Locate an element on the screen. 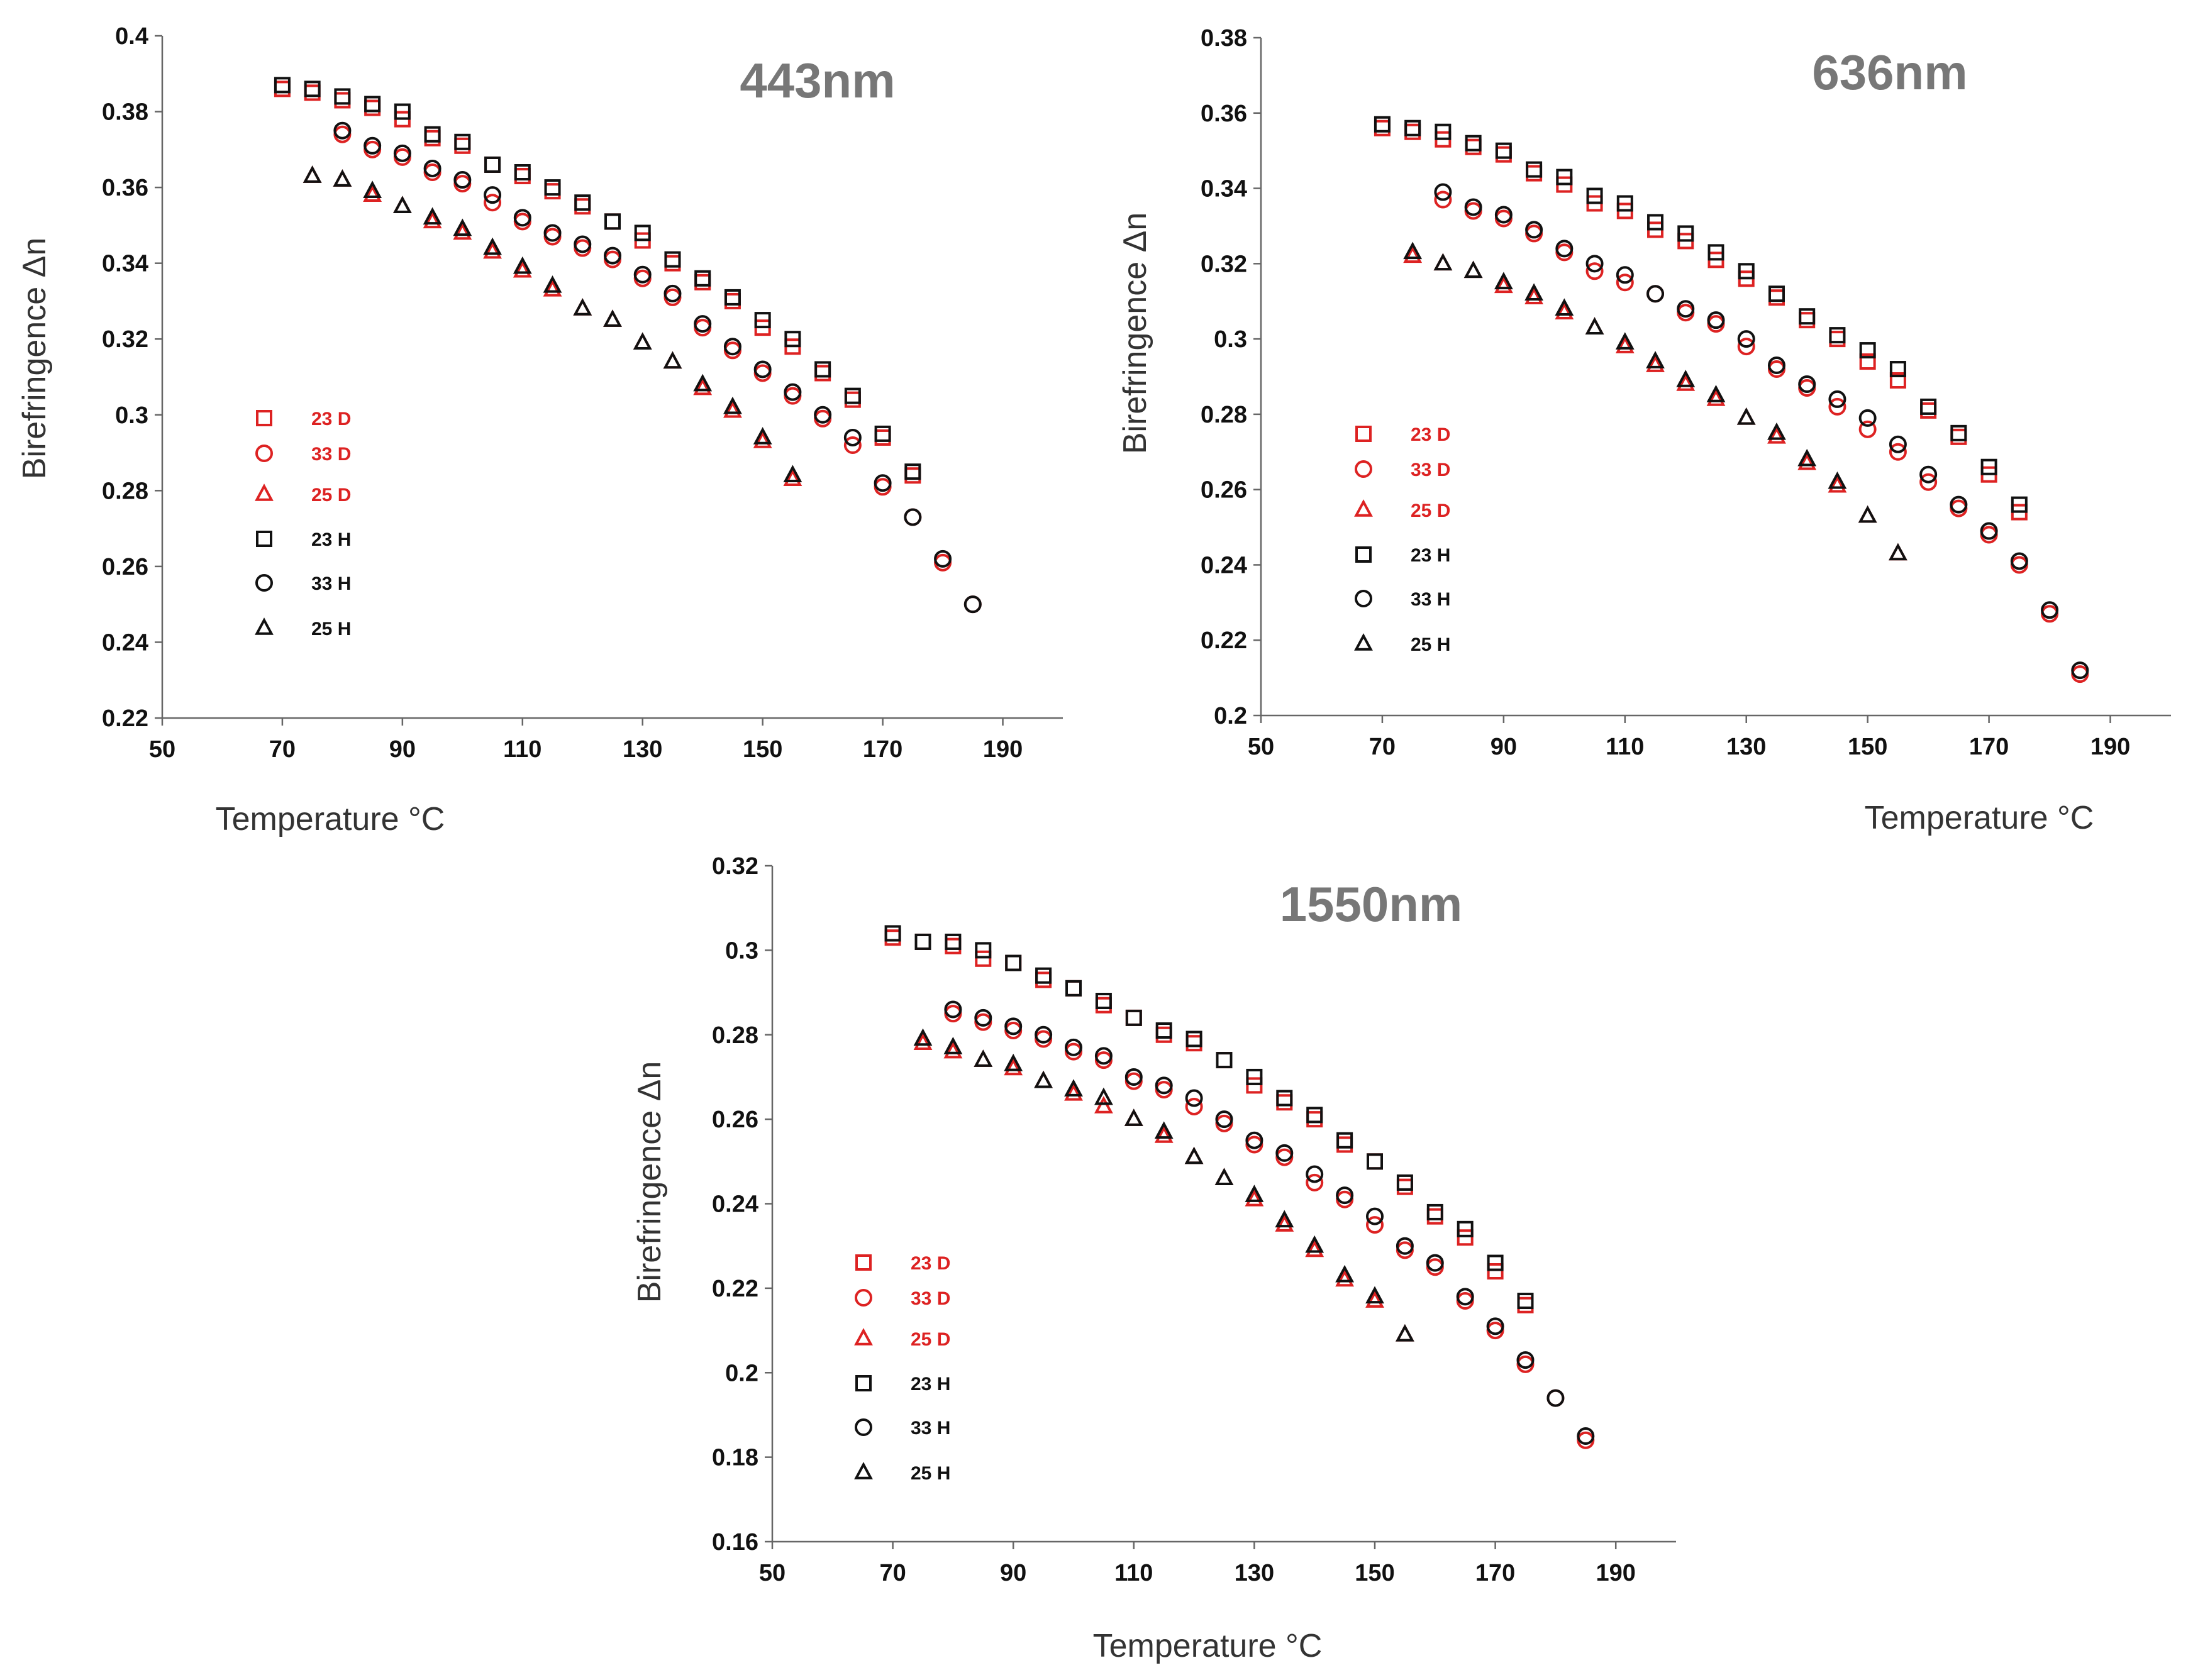 Image resolution: width=2193 pixels, height=1680 pixels. series-33-H is located at coordinates (1761, 431).